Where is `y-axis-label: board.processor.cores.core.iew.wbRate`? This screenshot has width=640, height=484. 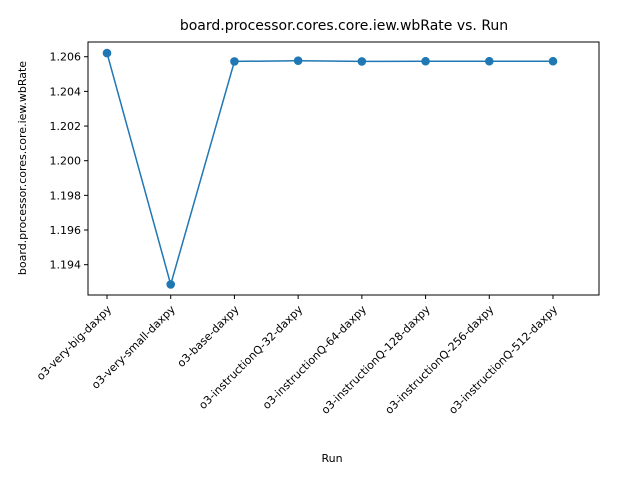 y-axis-label: board.processor.cores.core.iew.wbRate is located at coordinates (22, 168).